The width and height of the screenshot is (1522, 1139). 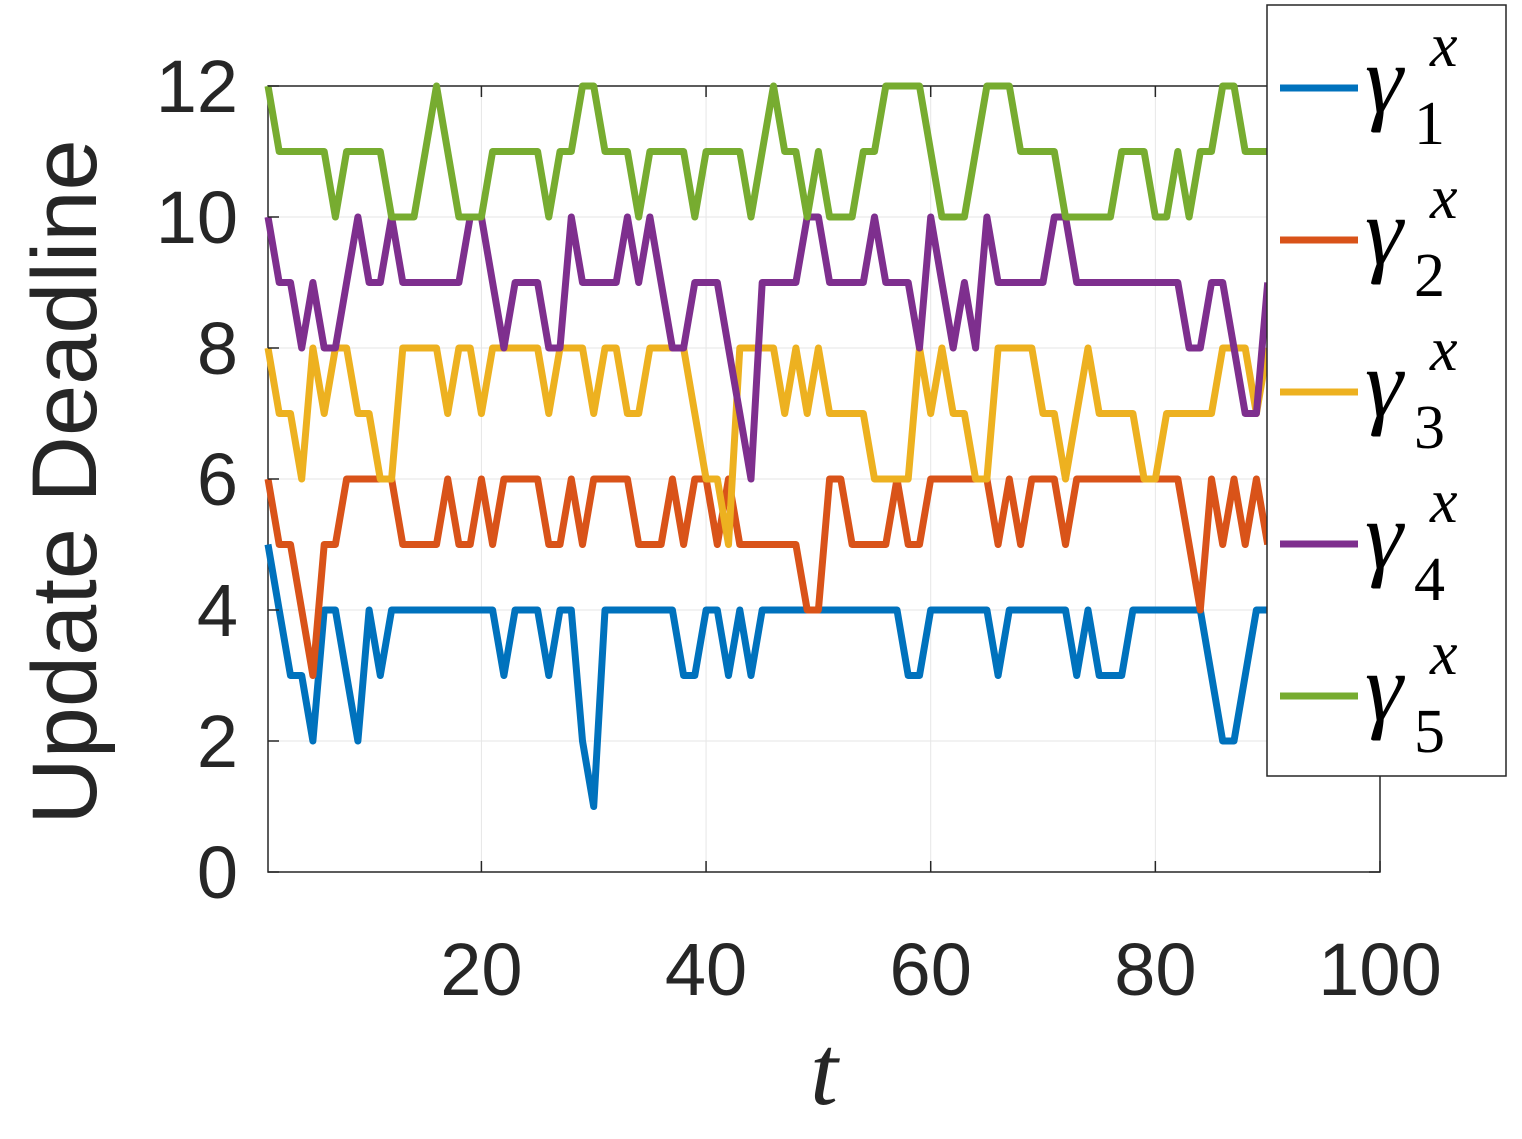 I want to click on legend-entry-3: γ x 3, so click(x=1369, y=389).